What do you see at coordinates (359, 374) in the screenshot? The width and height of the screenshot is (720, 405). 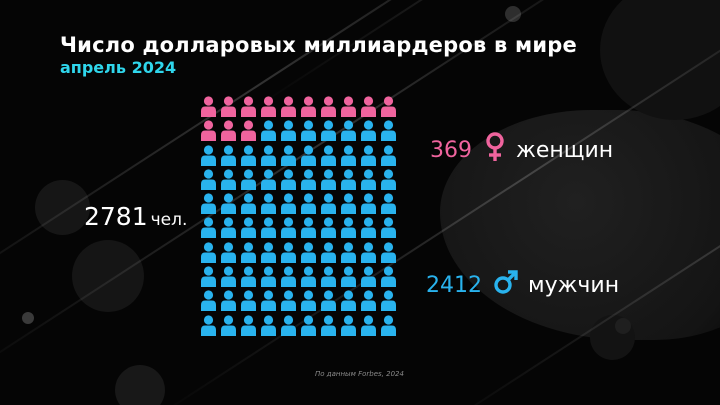 I see `source-note: По данным Forbes, 2024` at bounding box center [359, 374].